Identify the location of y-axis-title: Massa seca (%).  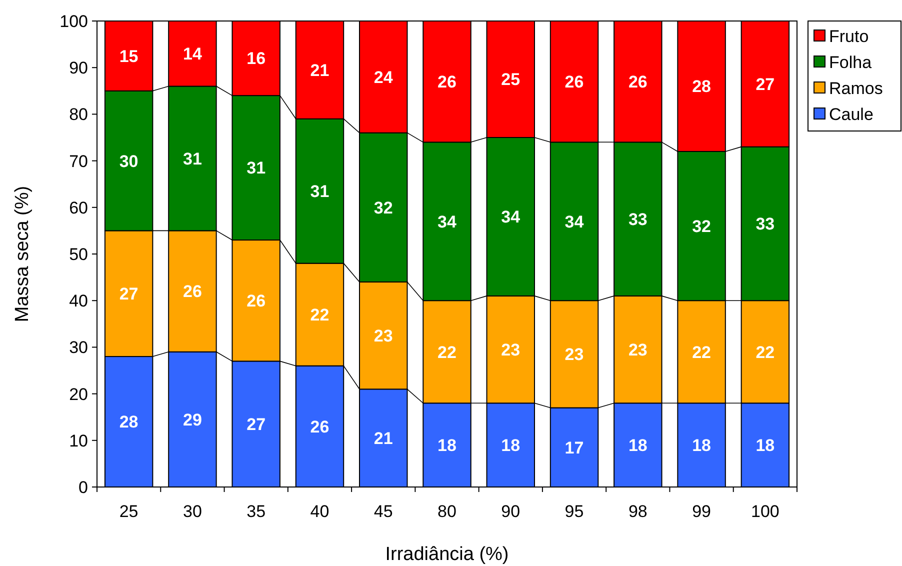
(22, 254).